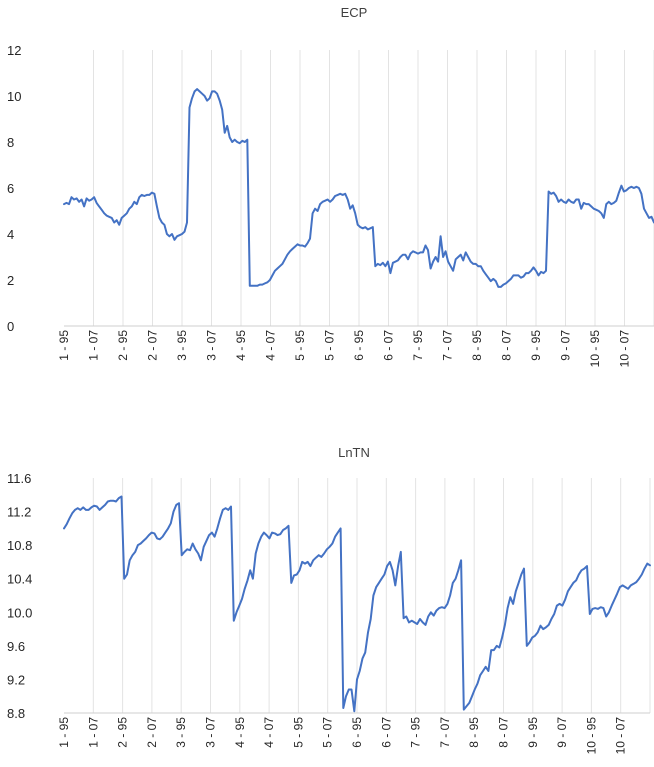 The height and width of the screenshot is (767, 654). What do you see at coordinates (10, 280) in the screenshot?
I see `y-tick-label: 2` at bounding box center [10, 280].